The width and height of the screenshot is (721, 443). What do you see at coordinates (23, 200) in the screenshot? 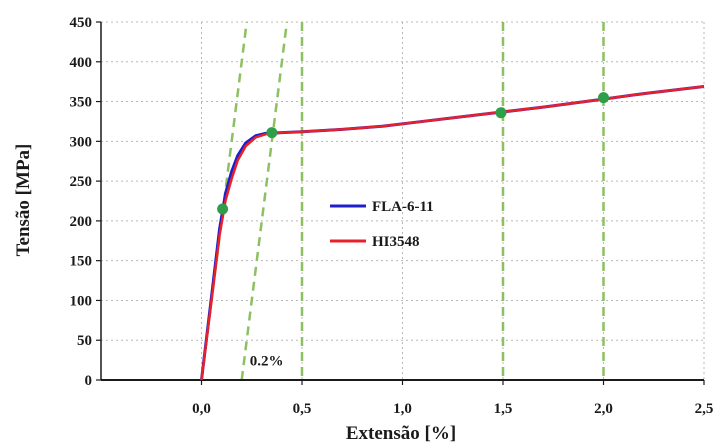
I see `y-axis-label: Tensão [MPa]` at bounding box center [23, 200].